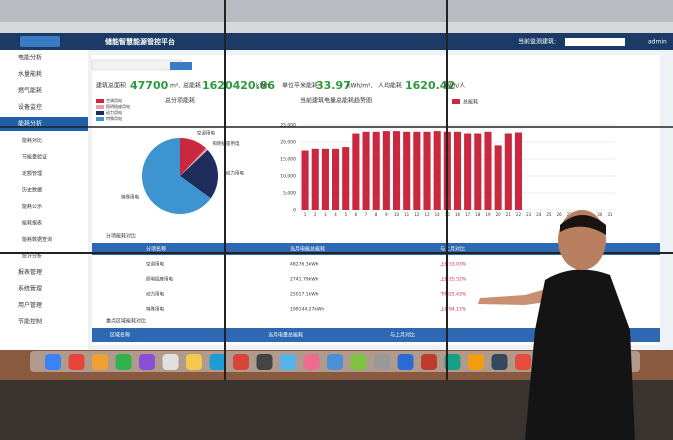 The height and width of the screenshot is (440, 673). Describe the element at coordinates (366, 214) in the screenshot. I see `x-tick-label: 7` at that location.